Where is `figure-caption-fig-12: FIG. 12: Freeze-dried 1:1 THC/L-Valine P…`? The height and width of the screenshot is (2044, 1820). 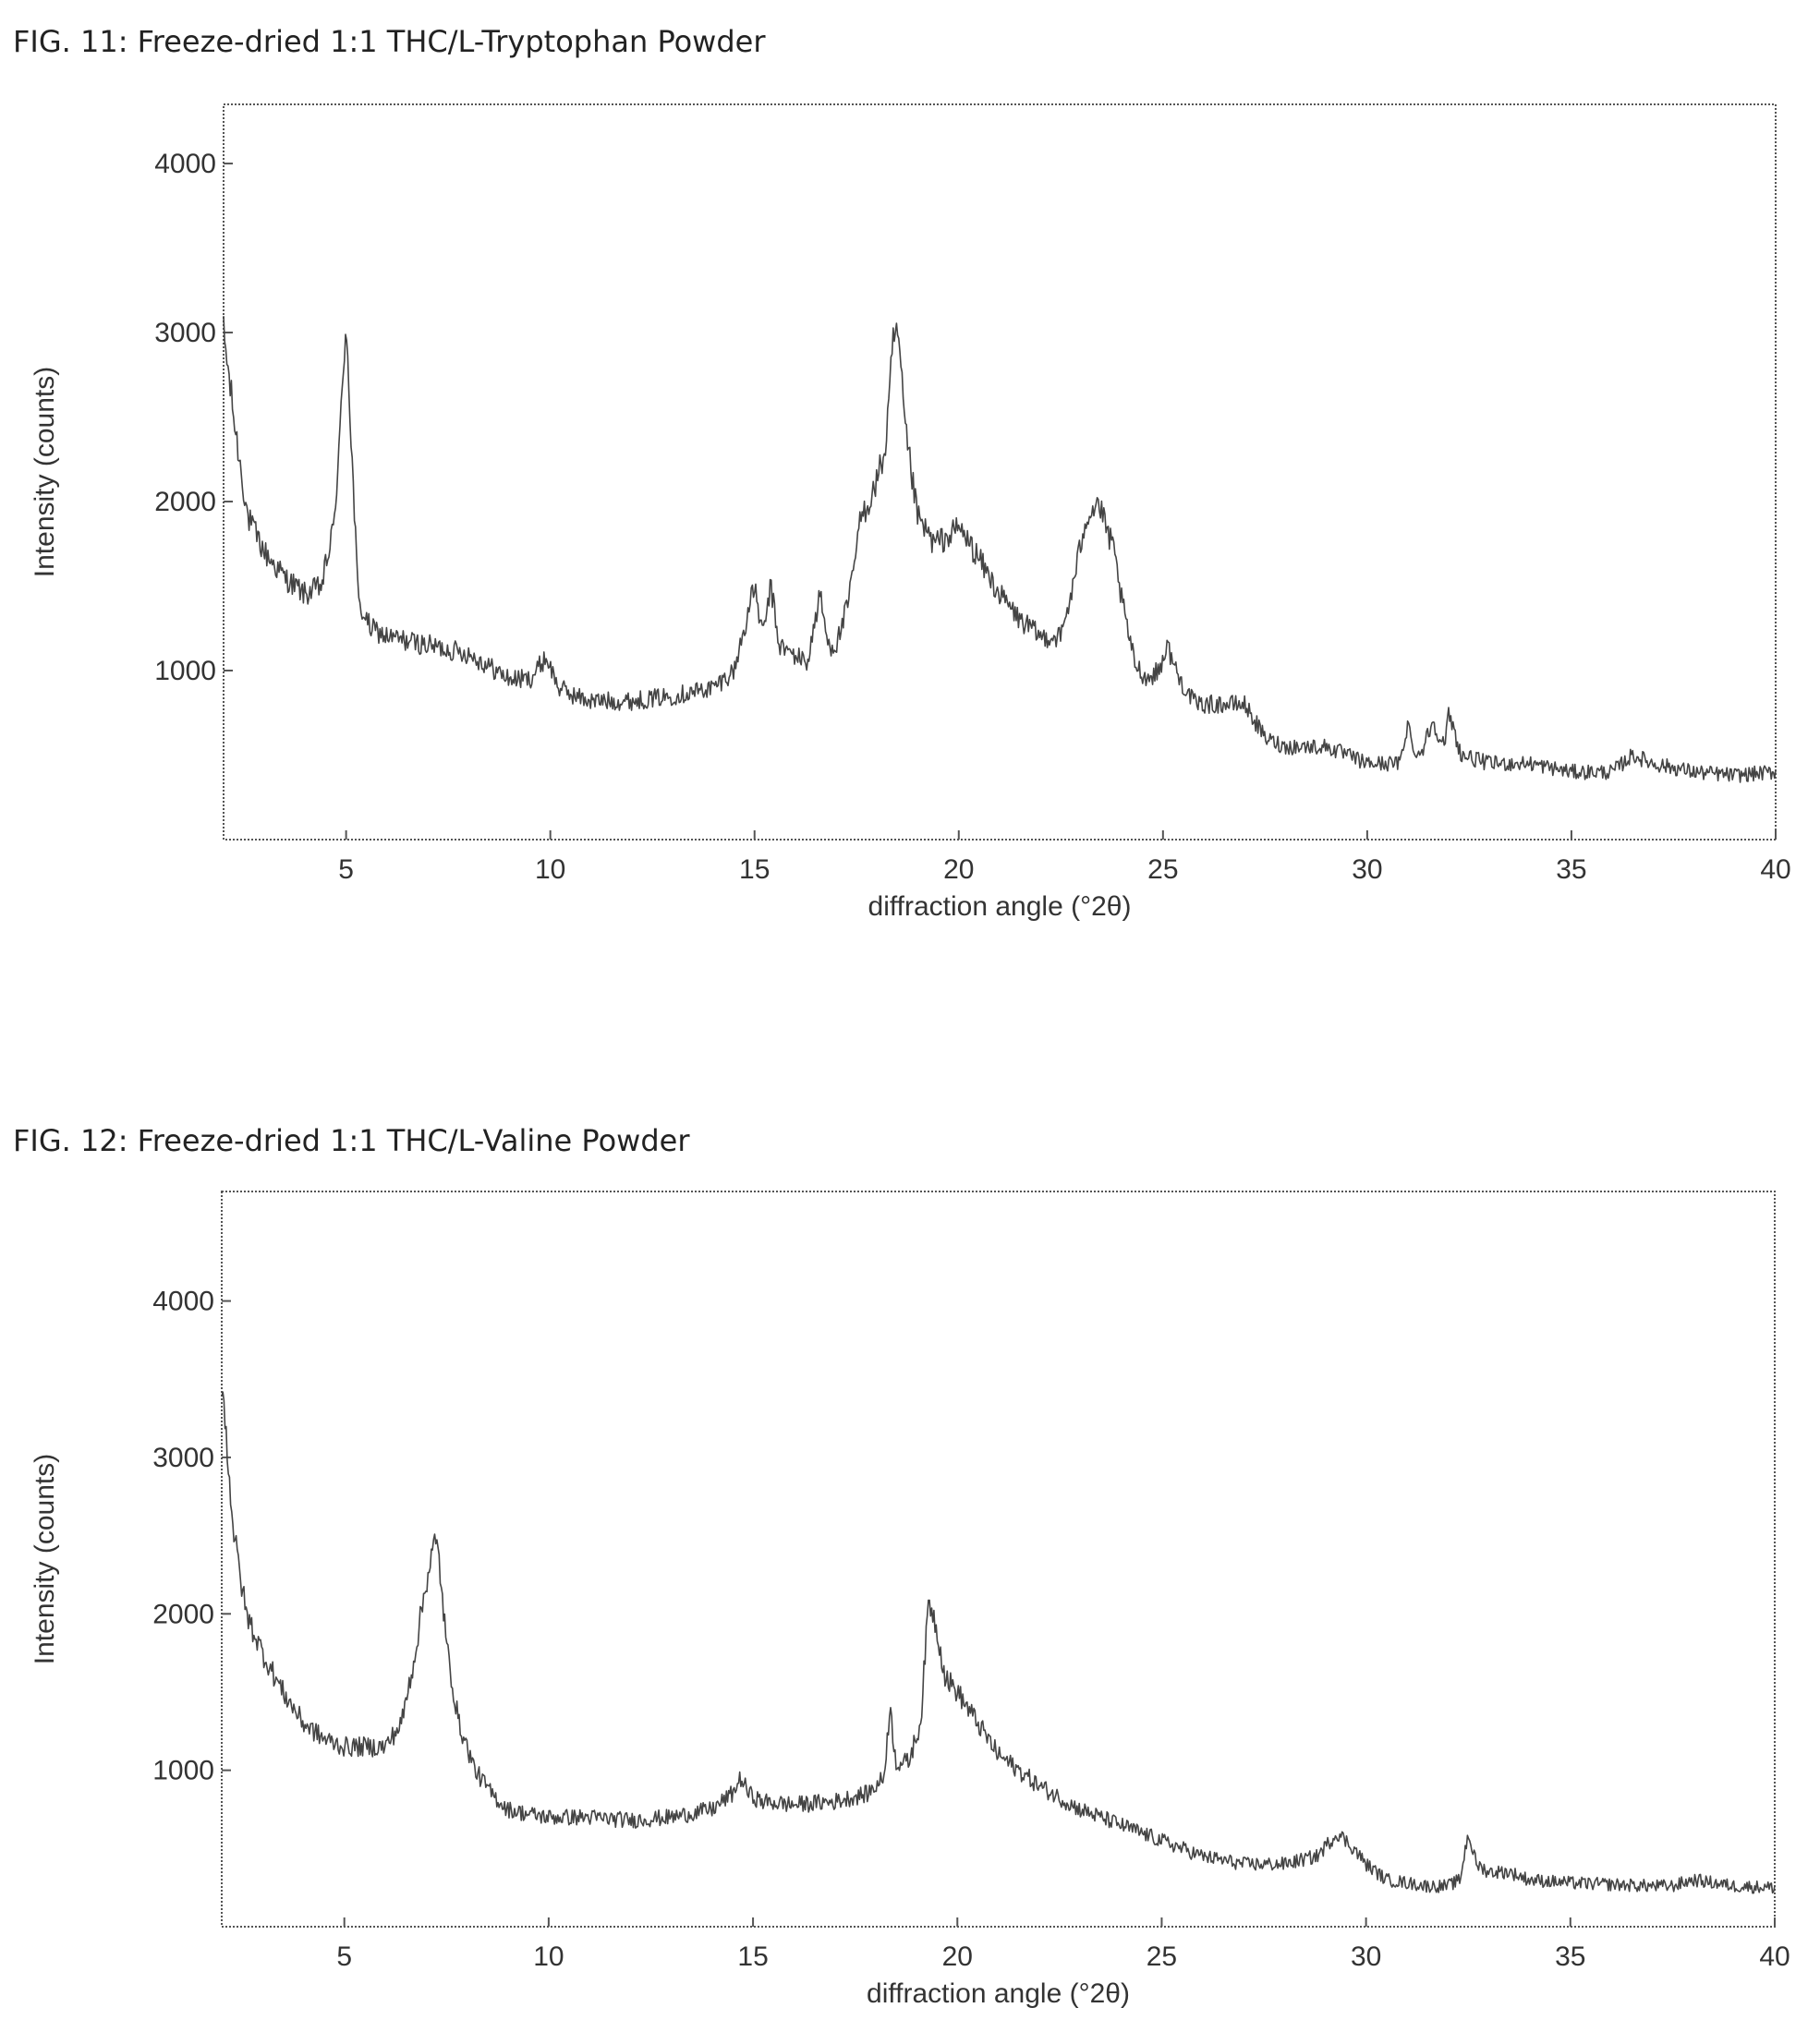
figure-caption-fig-12: FIG. 12: Freeze-dried 1:1 THC/L-Valine P… is located at coordinates (351, 1141).